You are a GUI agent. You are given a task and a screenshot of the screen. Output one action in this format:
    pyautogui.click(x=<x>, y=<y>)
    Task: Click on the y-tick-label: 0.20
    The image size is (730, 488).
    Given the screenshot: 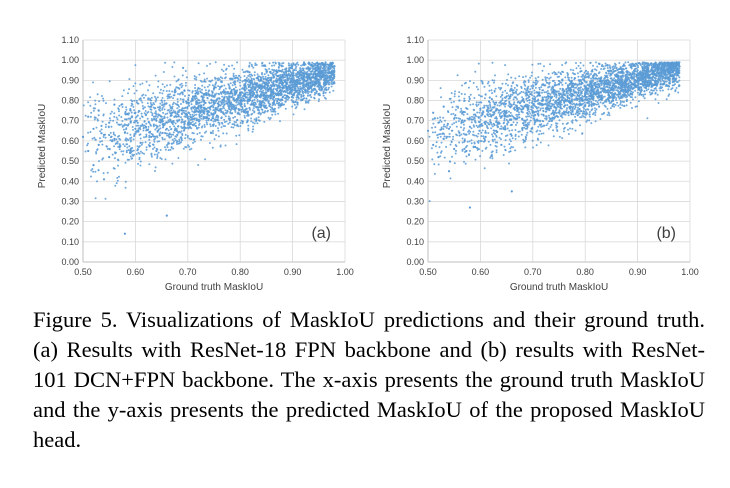 What is the action you would take?
    pyautogui.click(x=70, y=222)
    